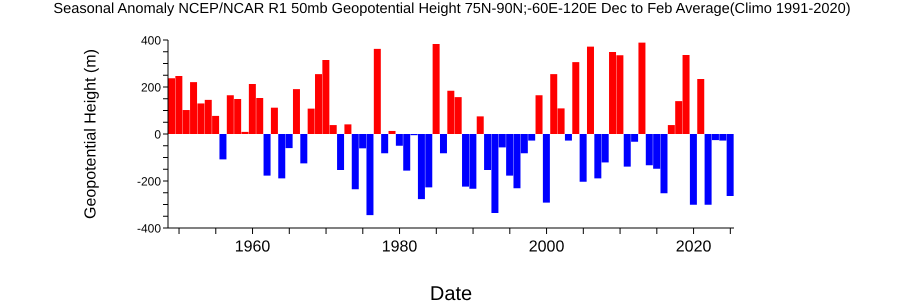 This screenshot has width=904, height=304. I want to click on x-tick-label: 2000, so click(546, 247).